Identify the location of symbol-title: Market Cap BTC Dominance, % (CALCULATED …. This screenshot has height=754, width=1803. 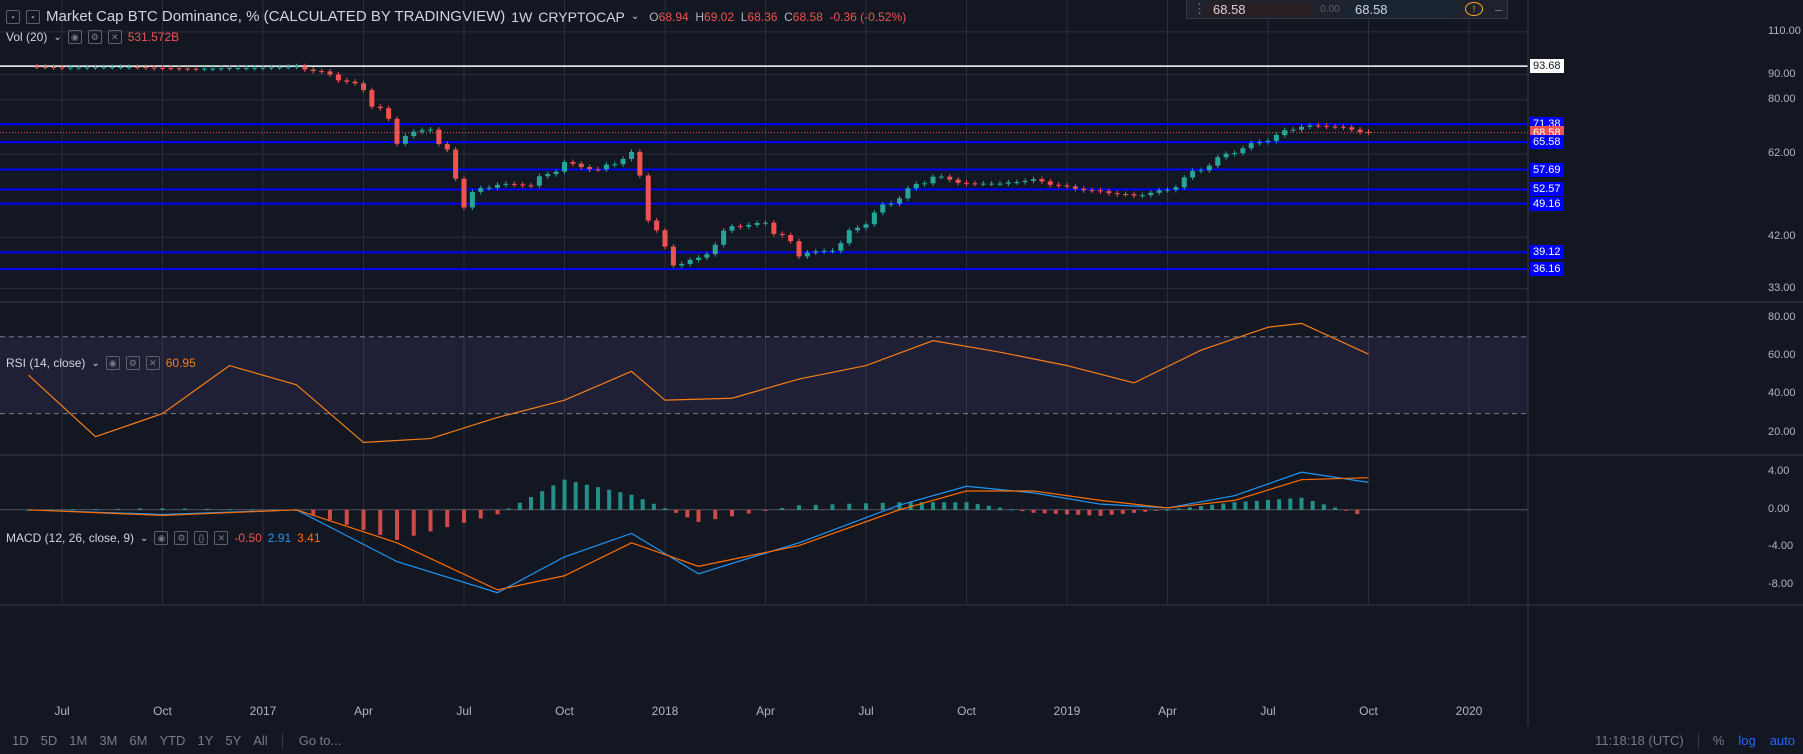
(276, 16).